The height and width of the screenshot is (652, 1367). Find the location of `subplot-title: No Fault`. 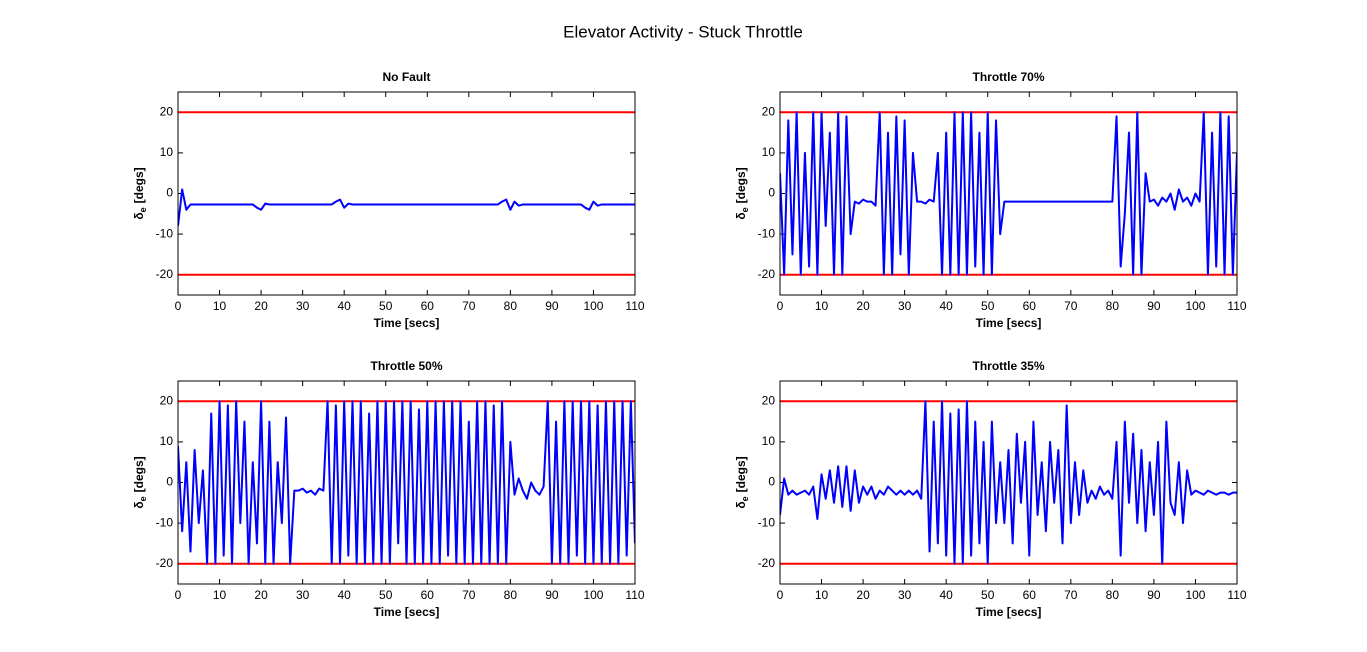

subplot-title: No Fault is located at coordinates (407, 77).